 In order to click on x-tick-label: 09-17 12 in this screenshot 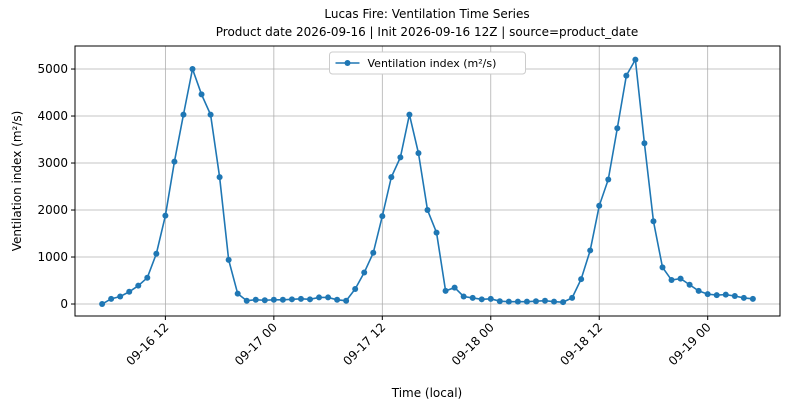, I will do `click(364, 344)`.